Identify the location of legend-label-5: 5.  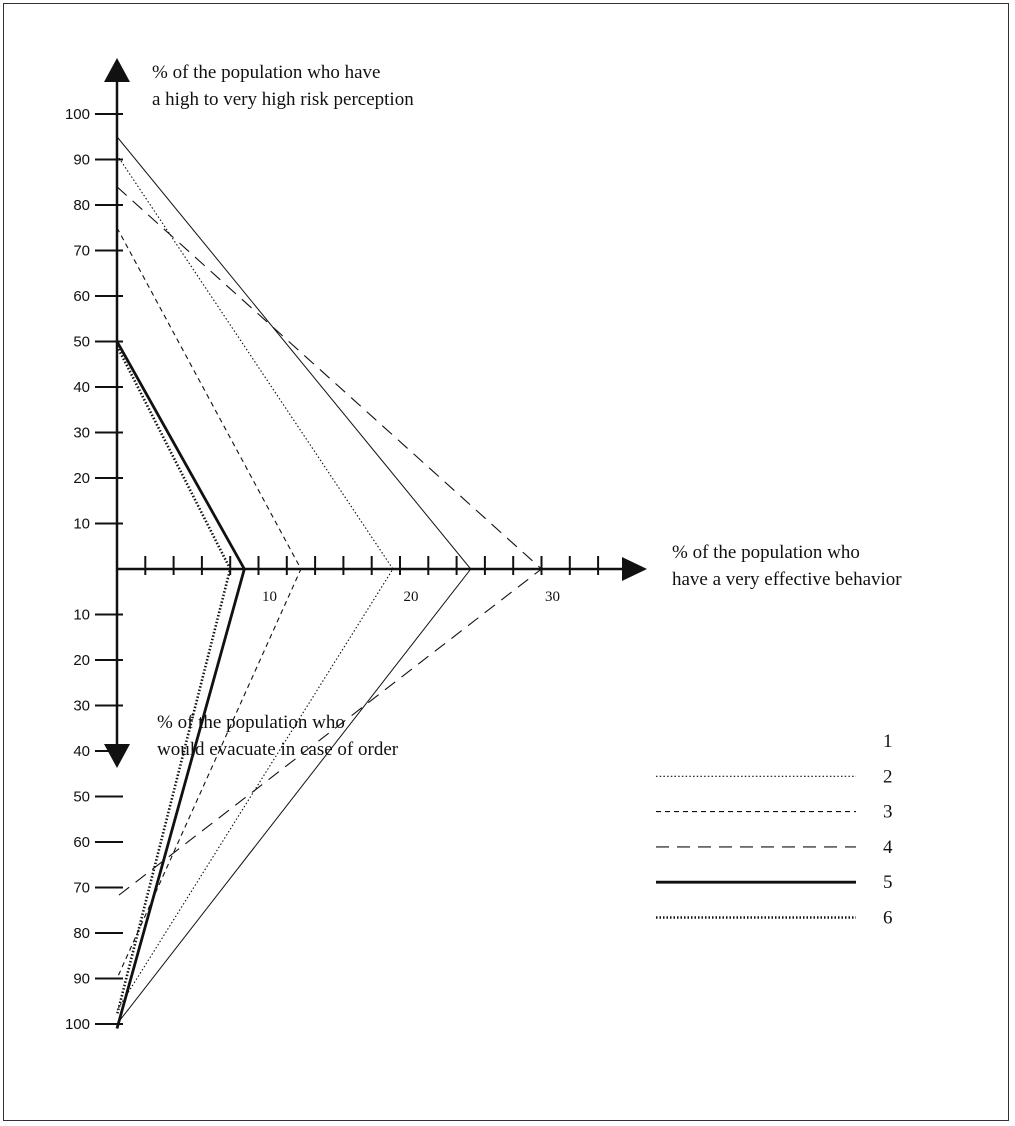
(888, 882).